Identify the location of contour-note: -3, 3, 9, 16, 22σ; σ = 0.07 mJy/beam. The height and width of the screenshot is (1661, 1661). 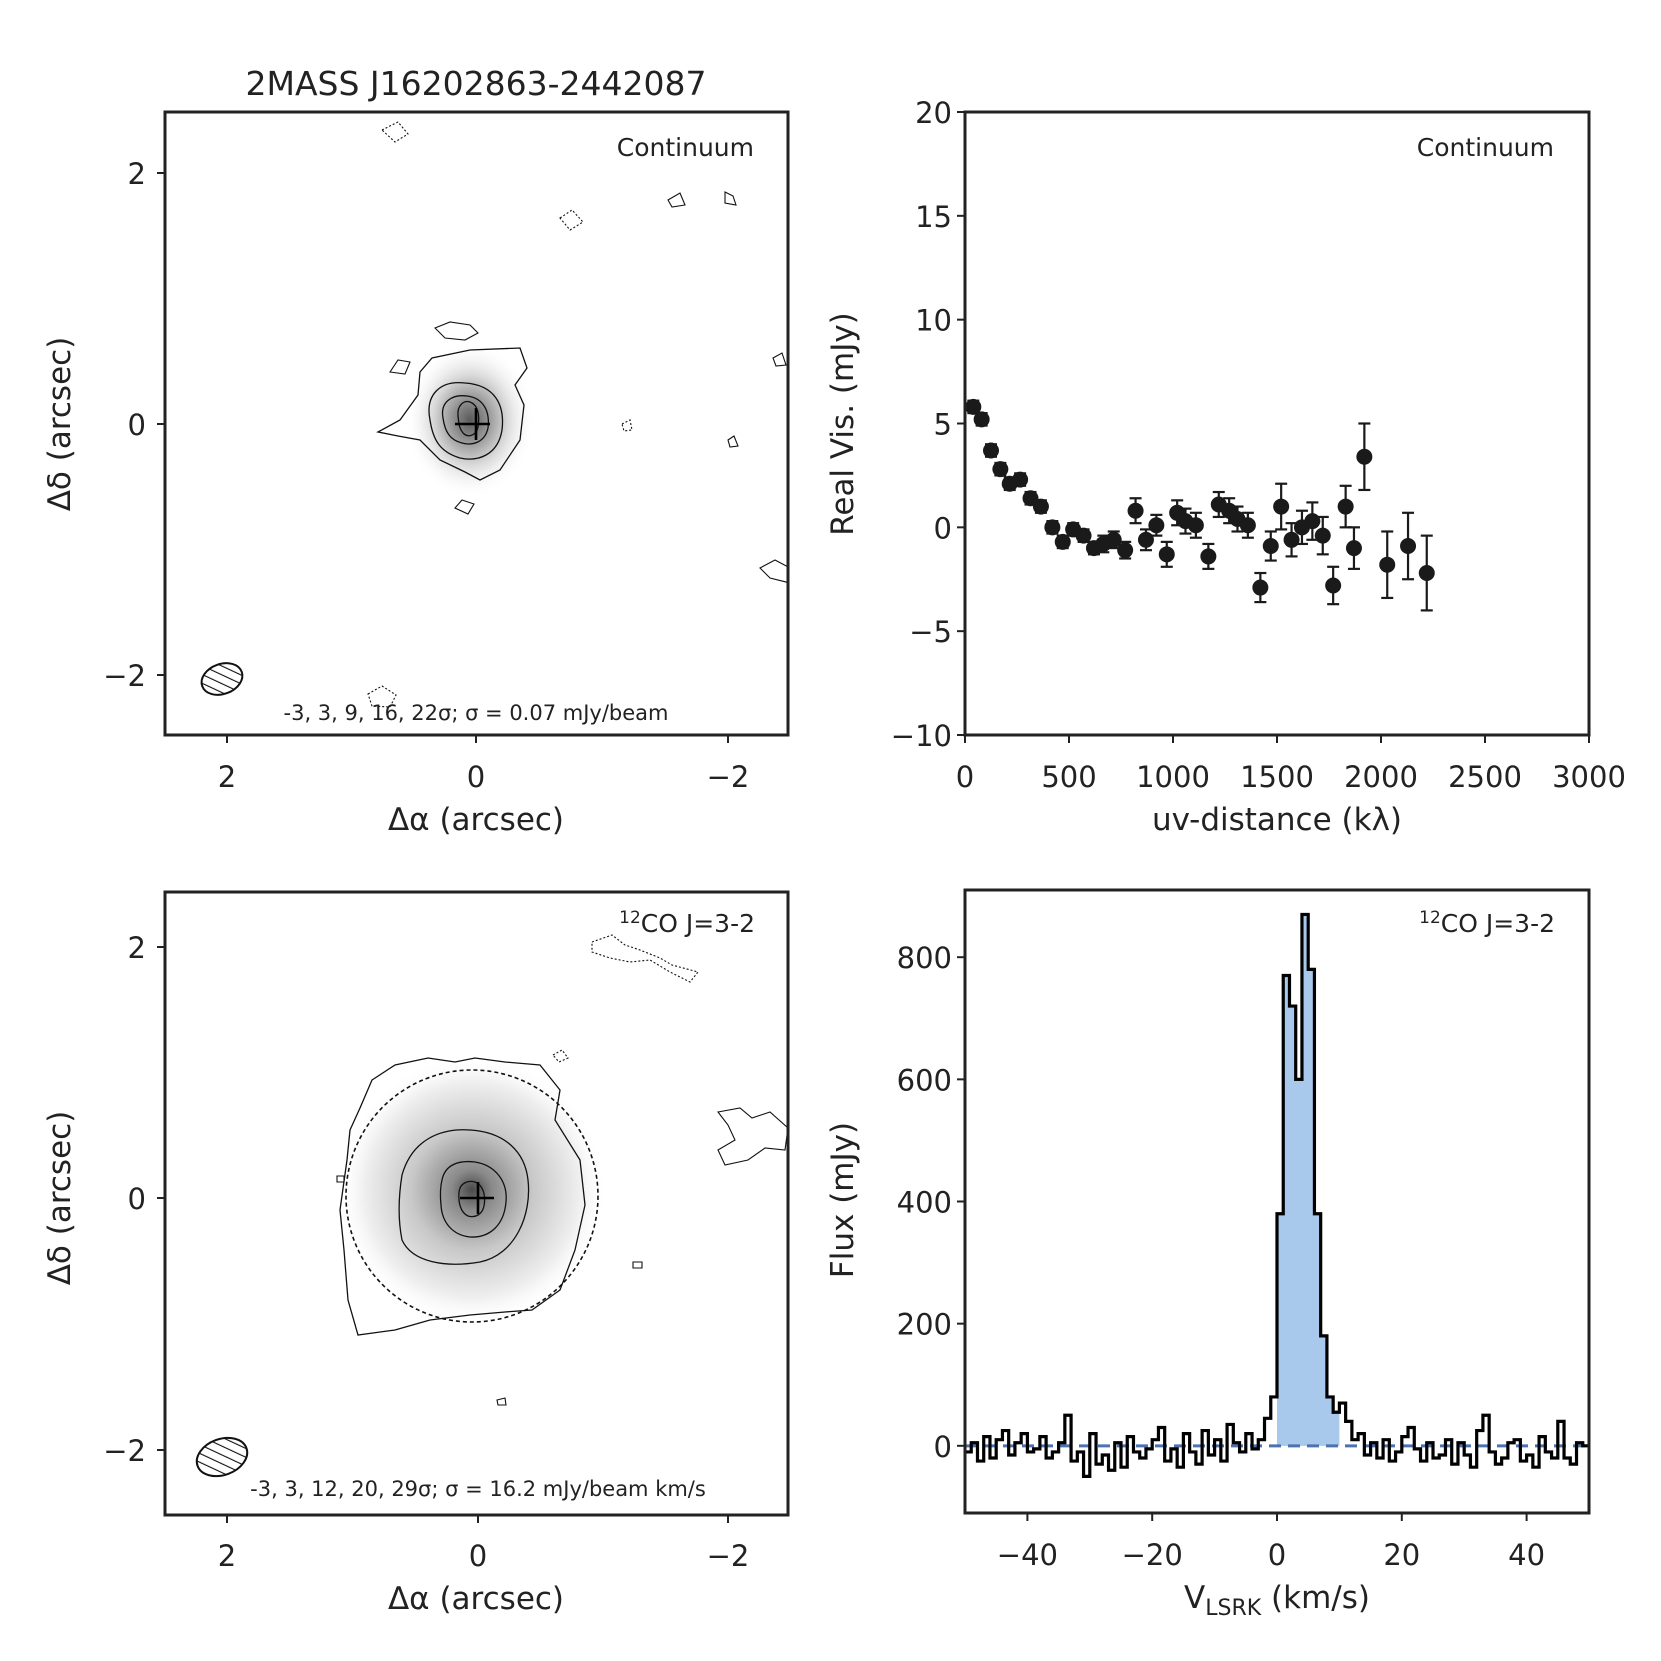
(476, 713).